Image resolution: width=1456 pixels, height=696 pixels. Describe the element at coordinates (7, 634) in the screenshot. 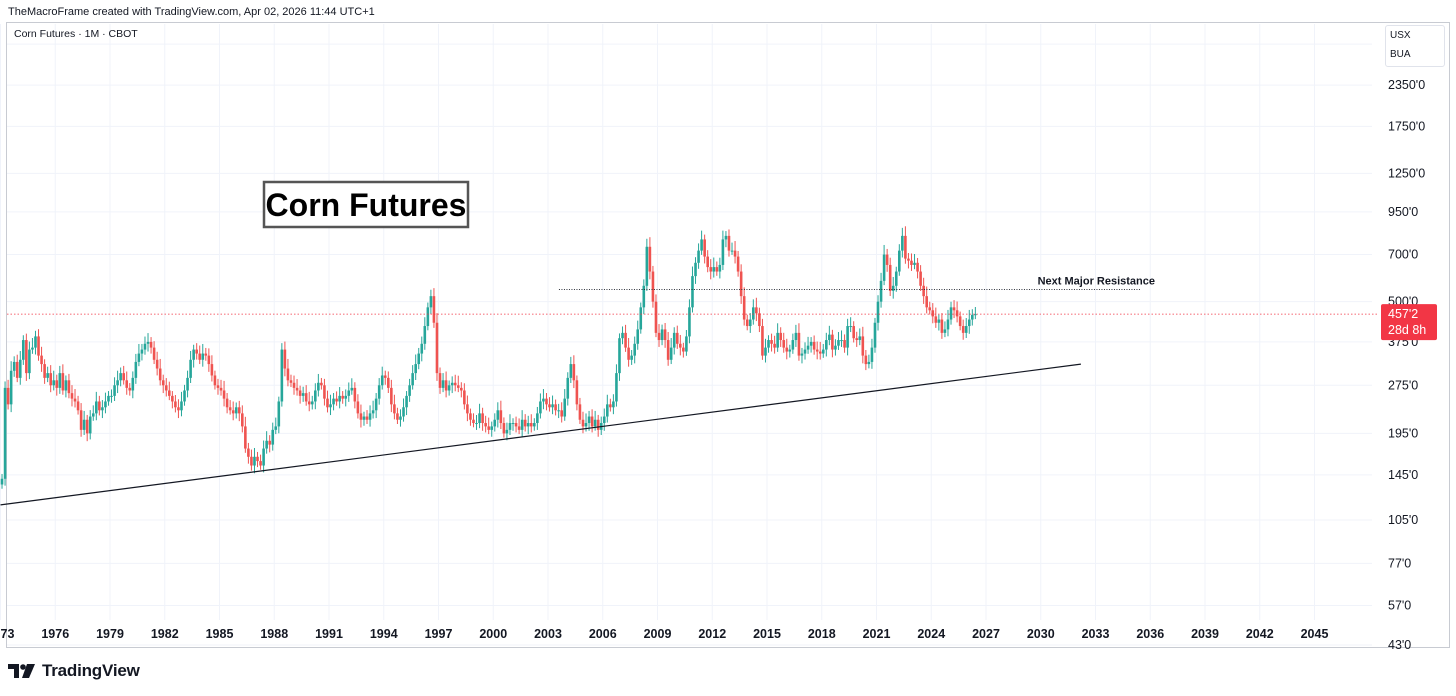

I see `x-tick-label: 1973` at that location.